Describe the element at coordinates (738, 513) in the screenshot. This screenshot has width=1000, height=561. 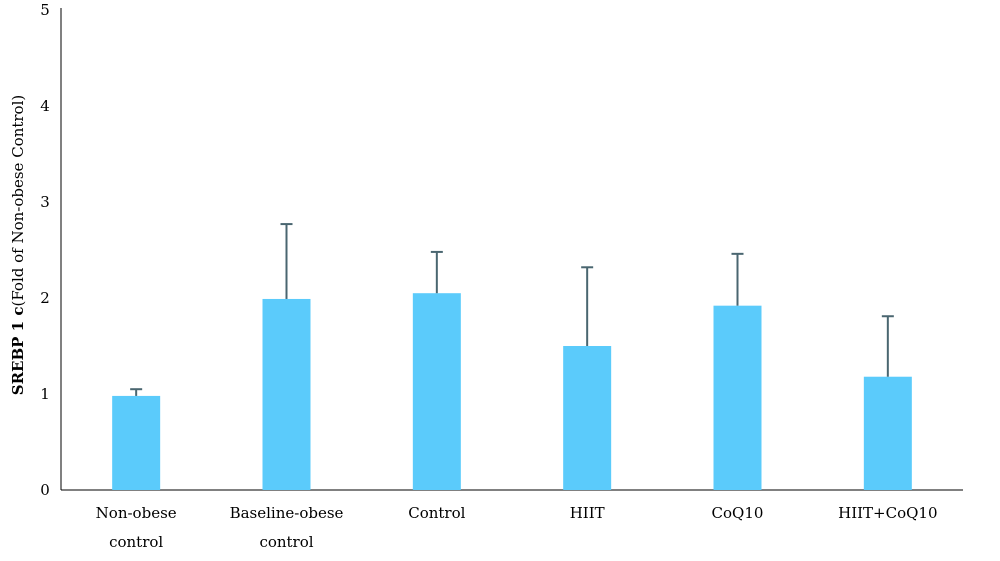
I see `category-label: CoQ10` at that location.